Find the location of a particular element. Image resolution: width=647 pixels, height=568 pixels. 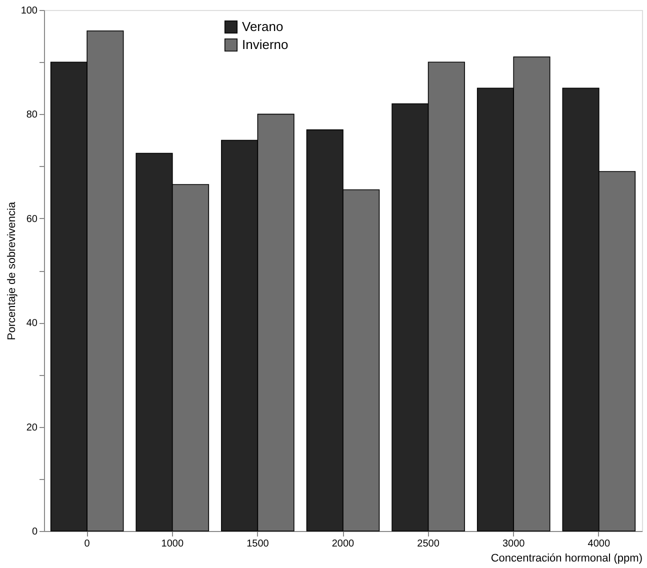

y-axis-title: Porcentaje de sobrevivencia is located at coordinates (12, 270).